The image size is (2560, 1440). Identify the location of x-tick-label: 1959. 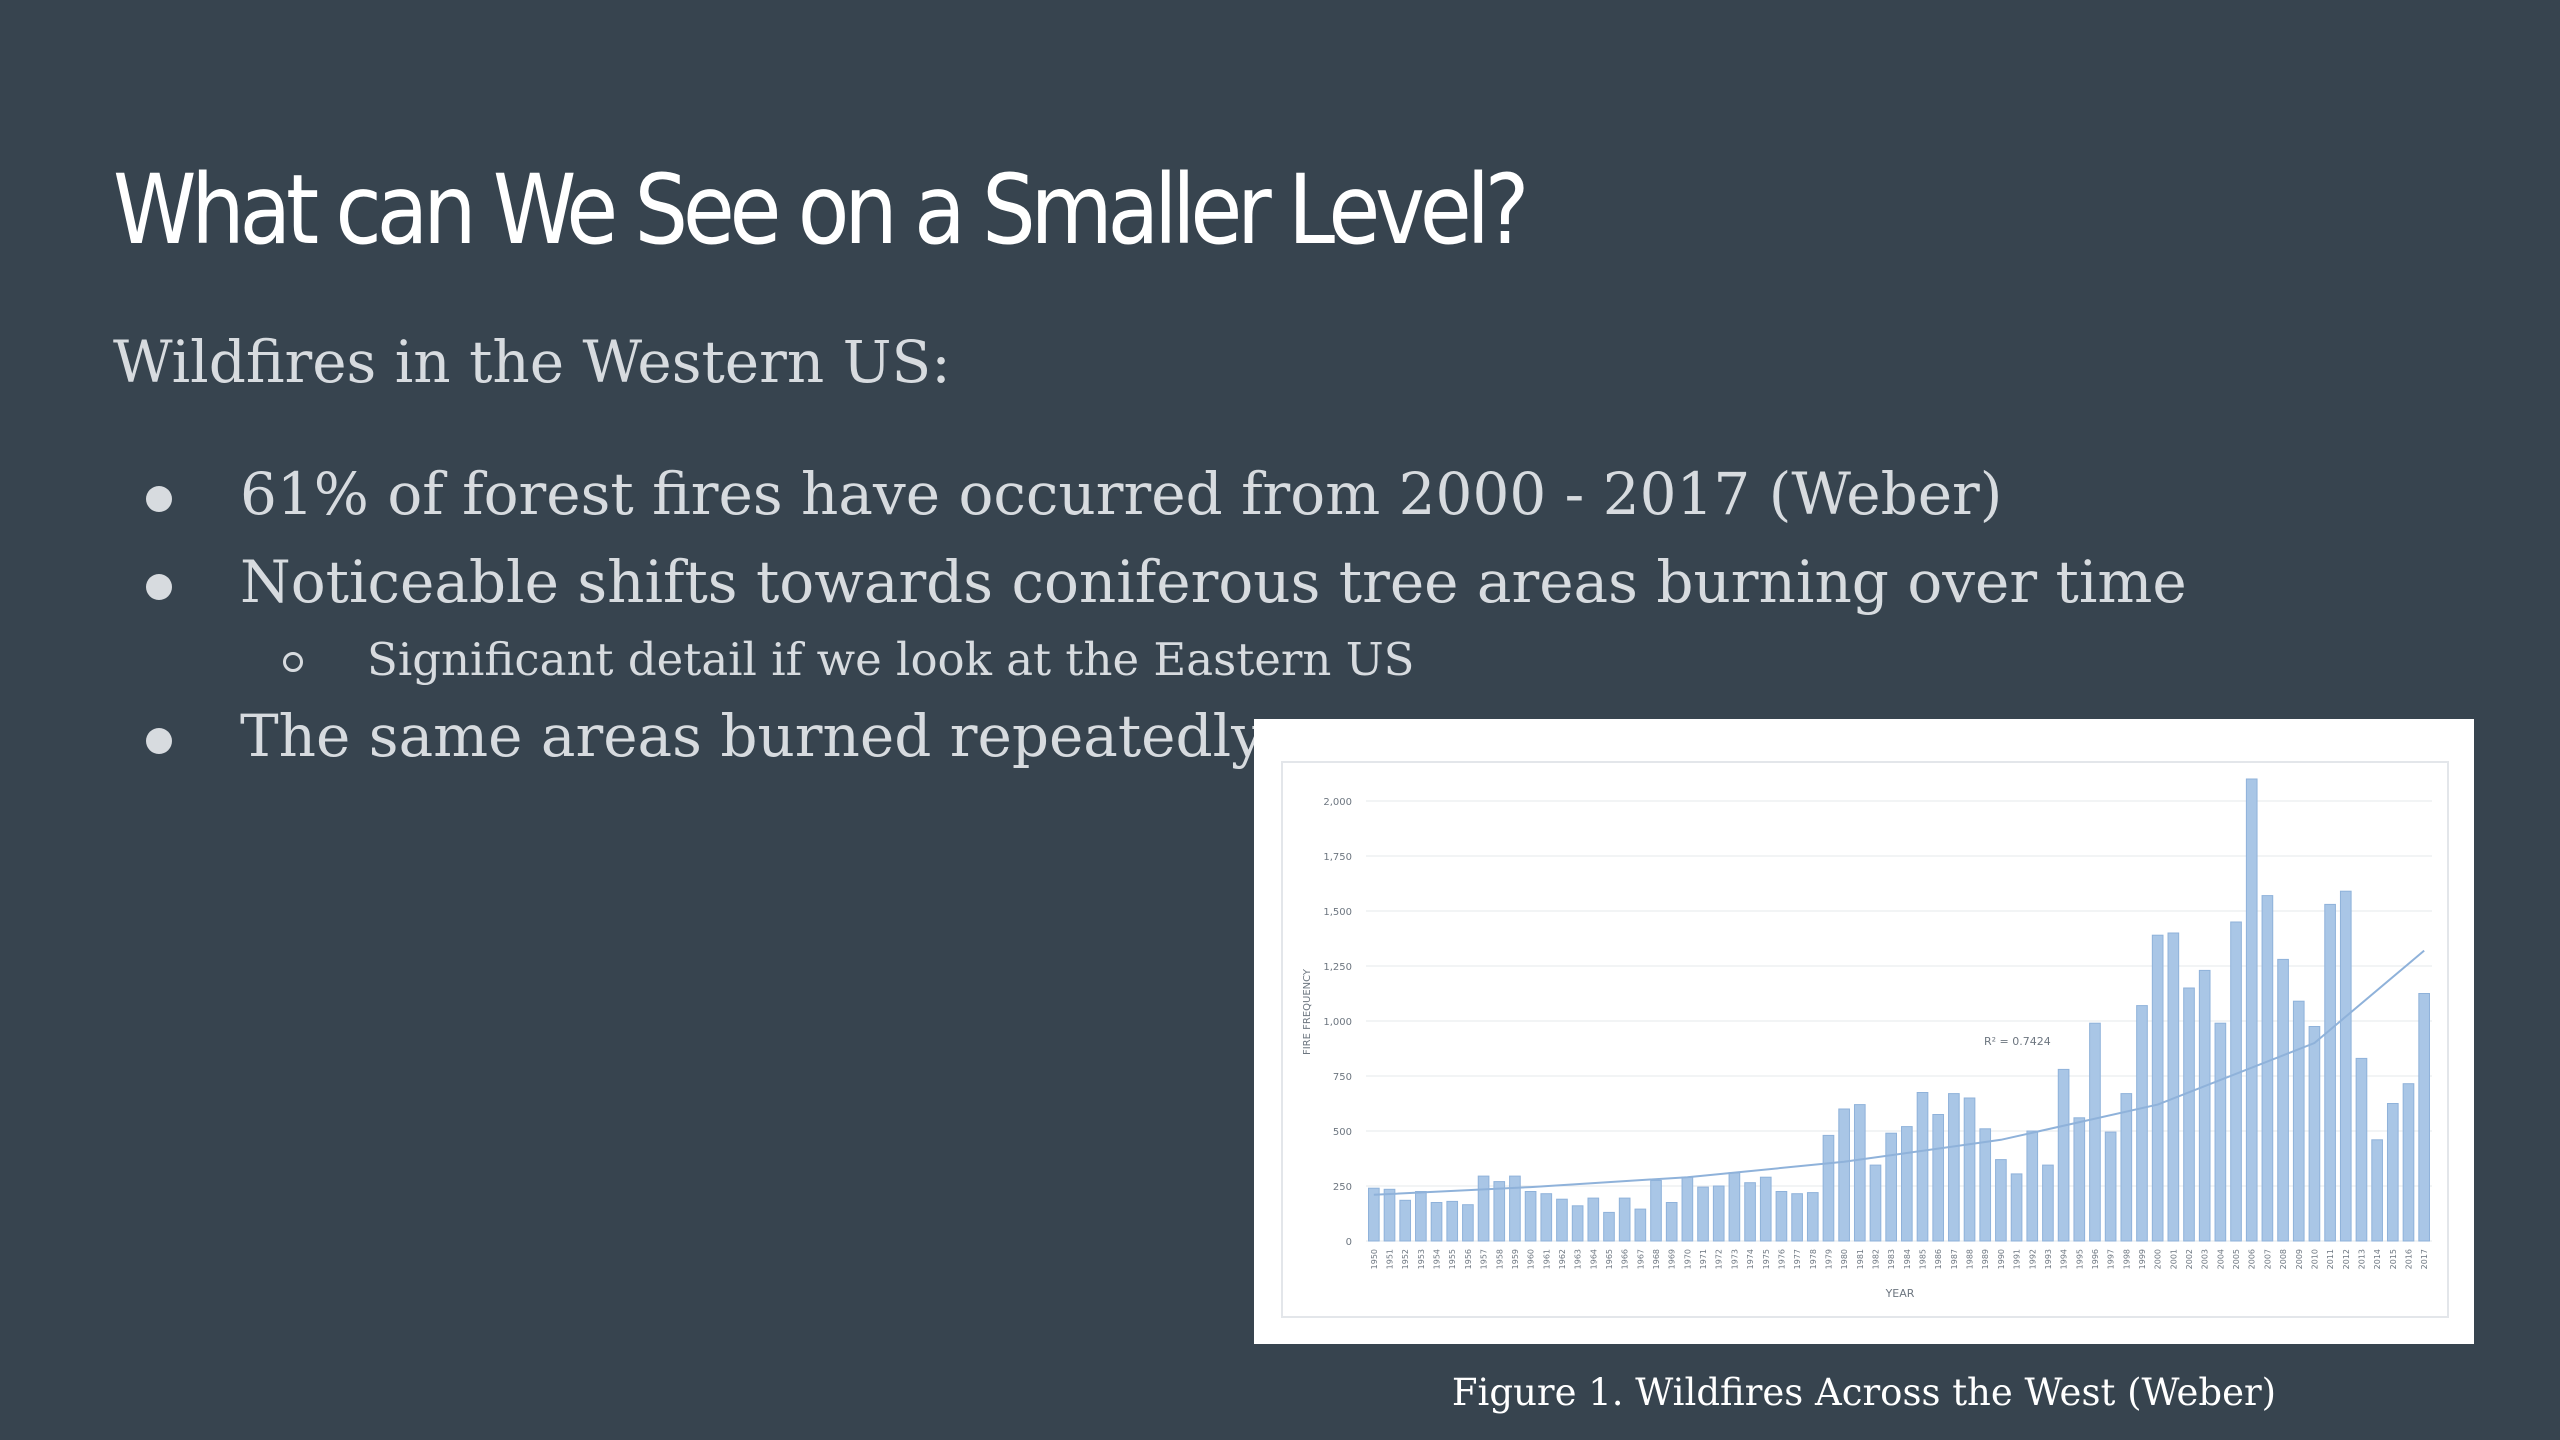
(1515, 1259).